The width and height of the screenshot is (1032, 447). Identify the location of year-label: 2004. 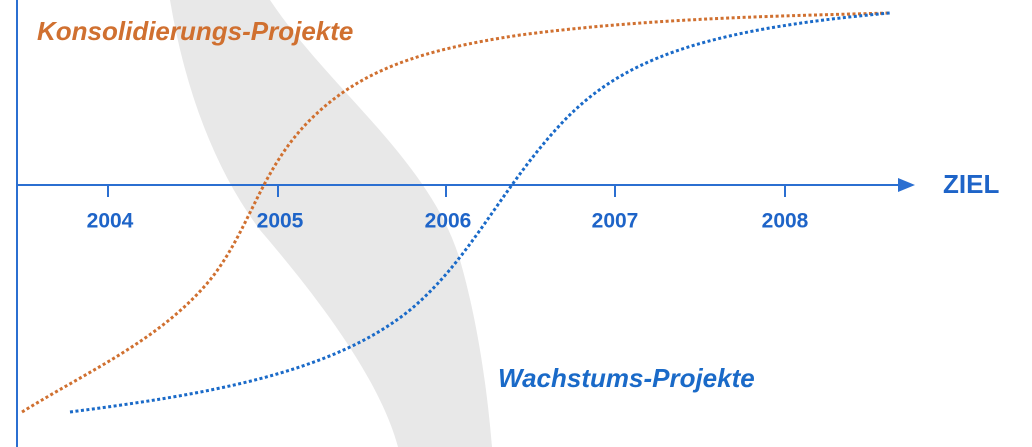
(110, 221).